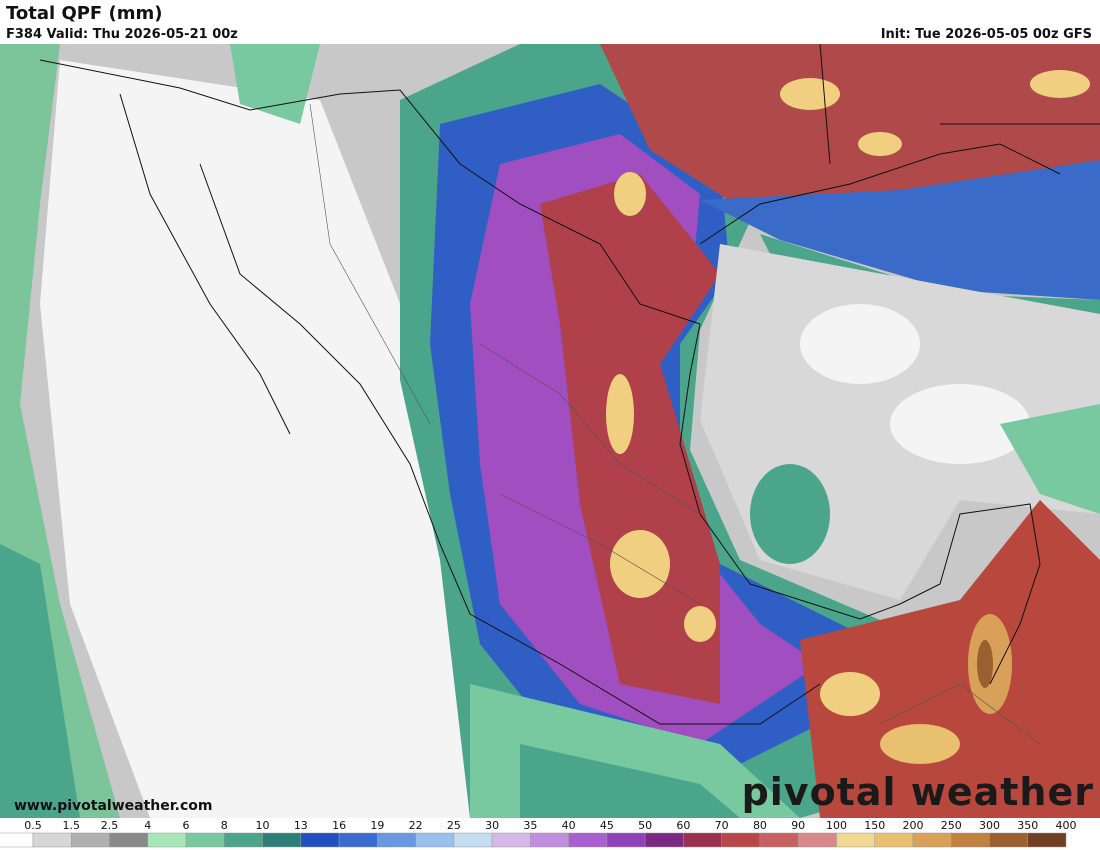  What do you see at coordinates (113, 806) in the screenshot?
I see `site-url: www.pivotalweather.com` at bounding box center [113, 806].